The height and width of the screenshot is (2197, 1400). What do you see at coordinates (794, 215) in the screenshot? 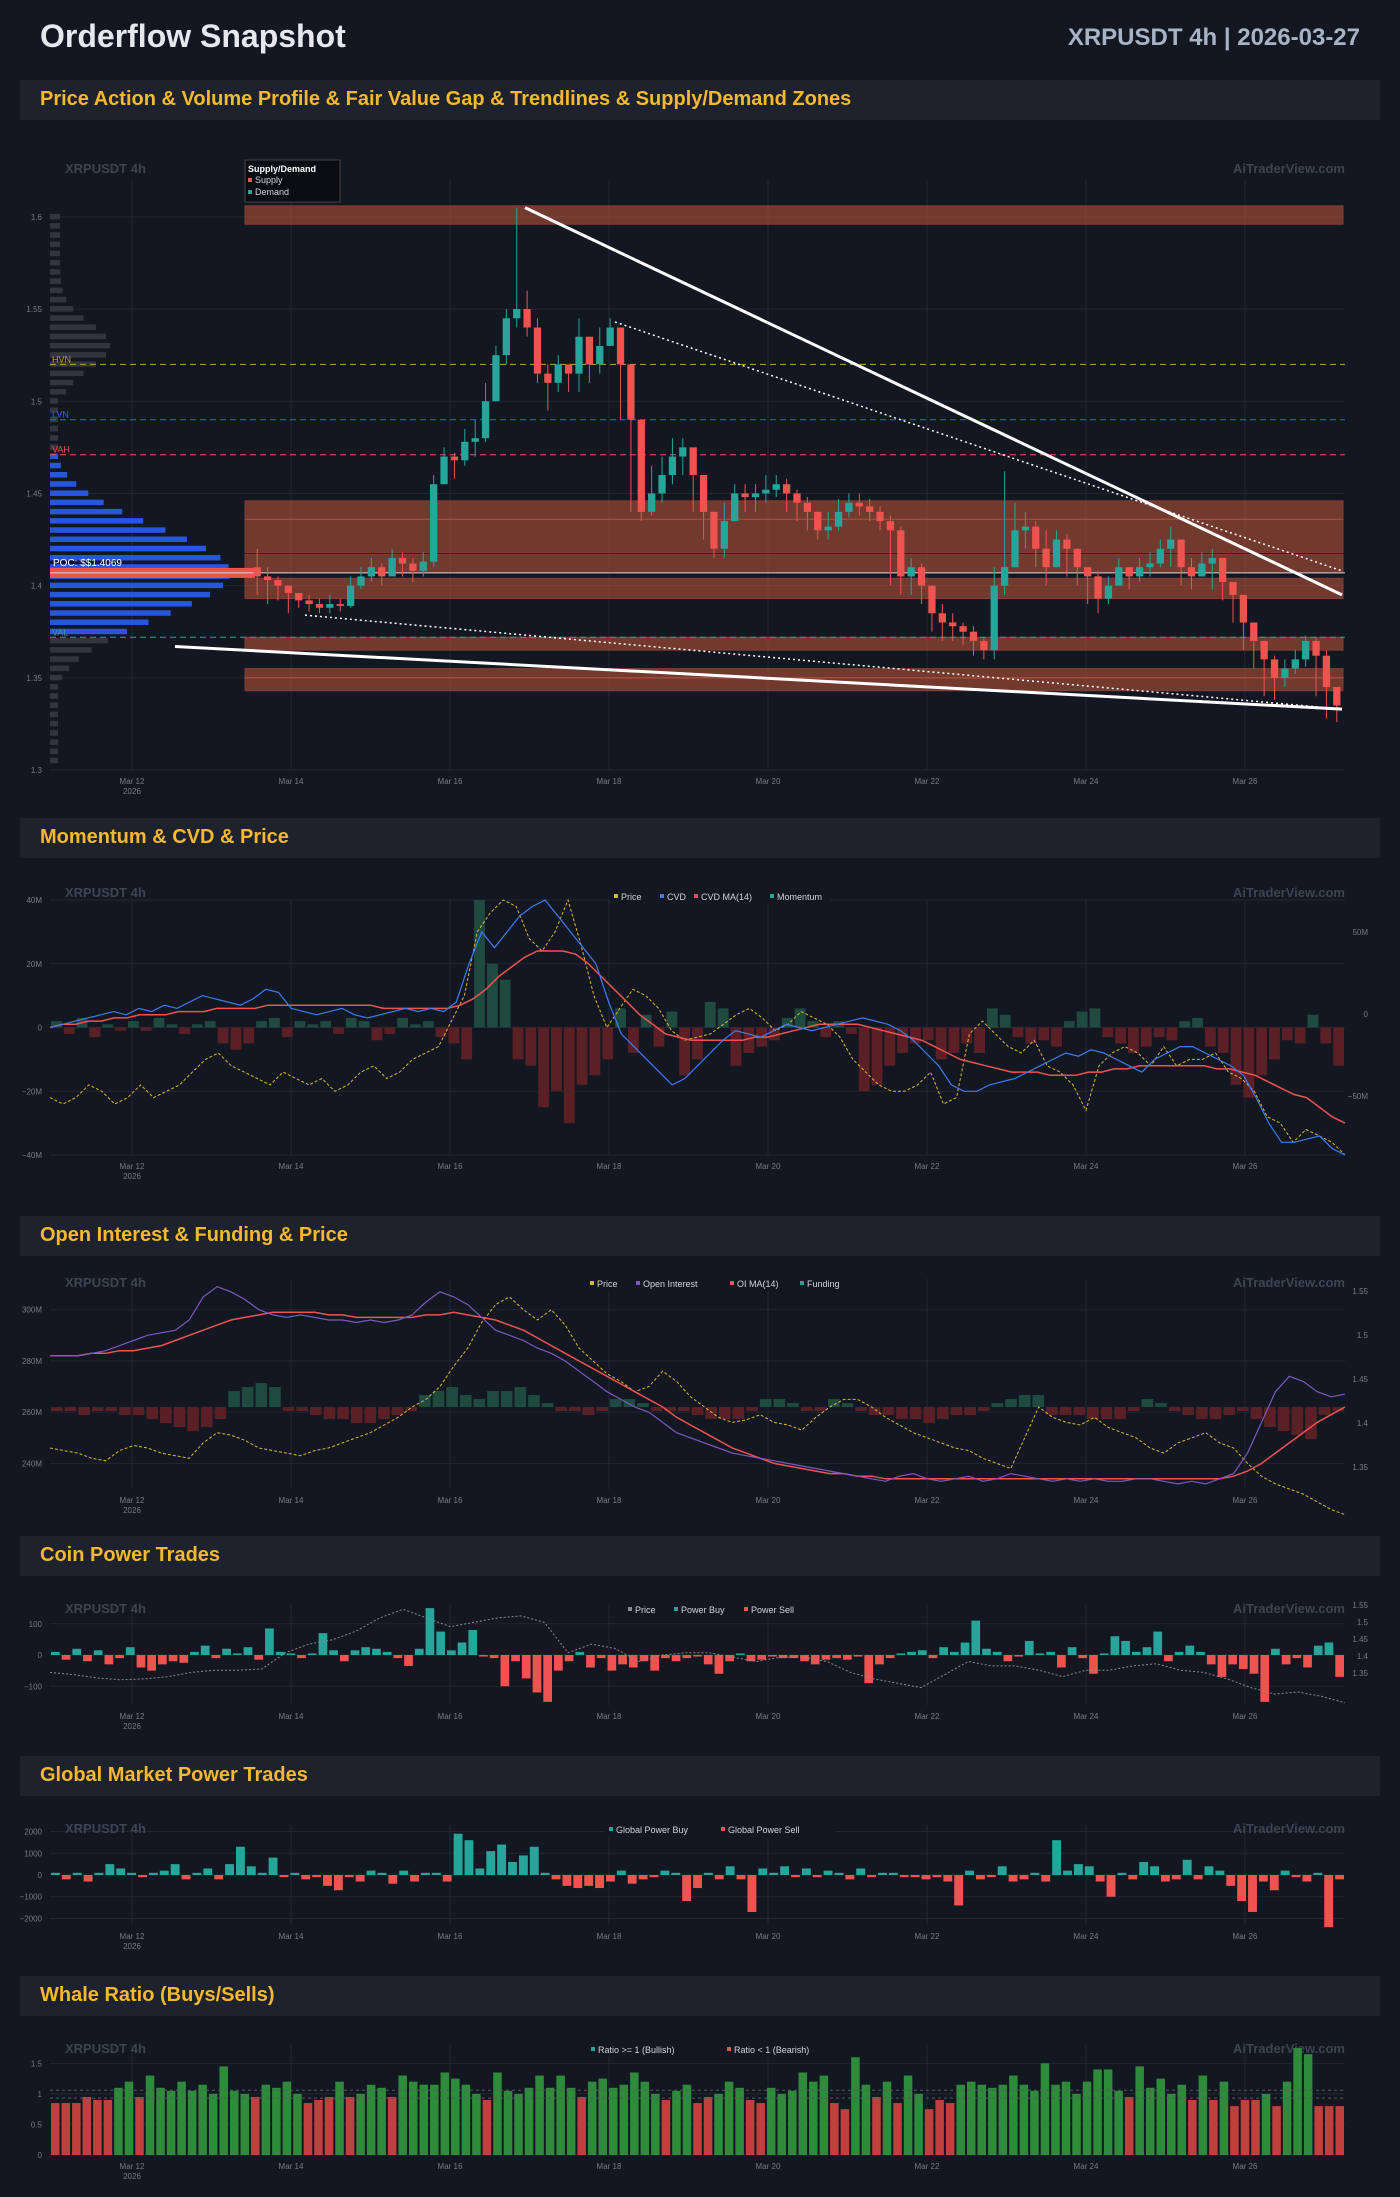
I see `supply-zone` at bounding box center [794, 215].